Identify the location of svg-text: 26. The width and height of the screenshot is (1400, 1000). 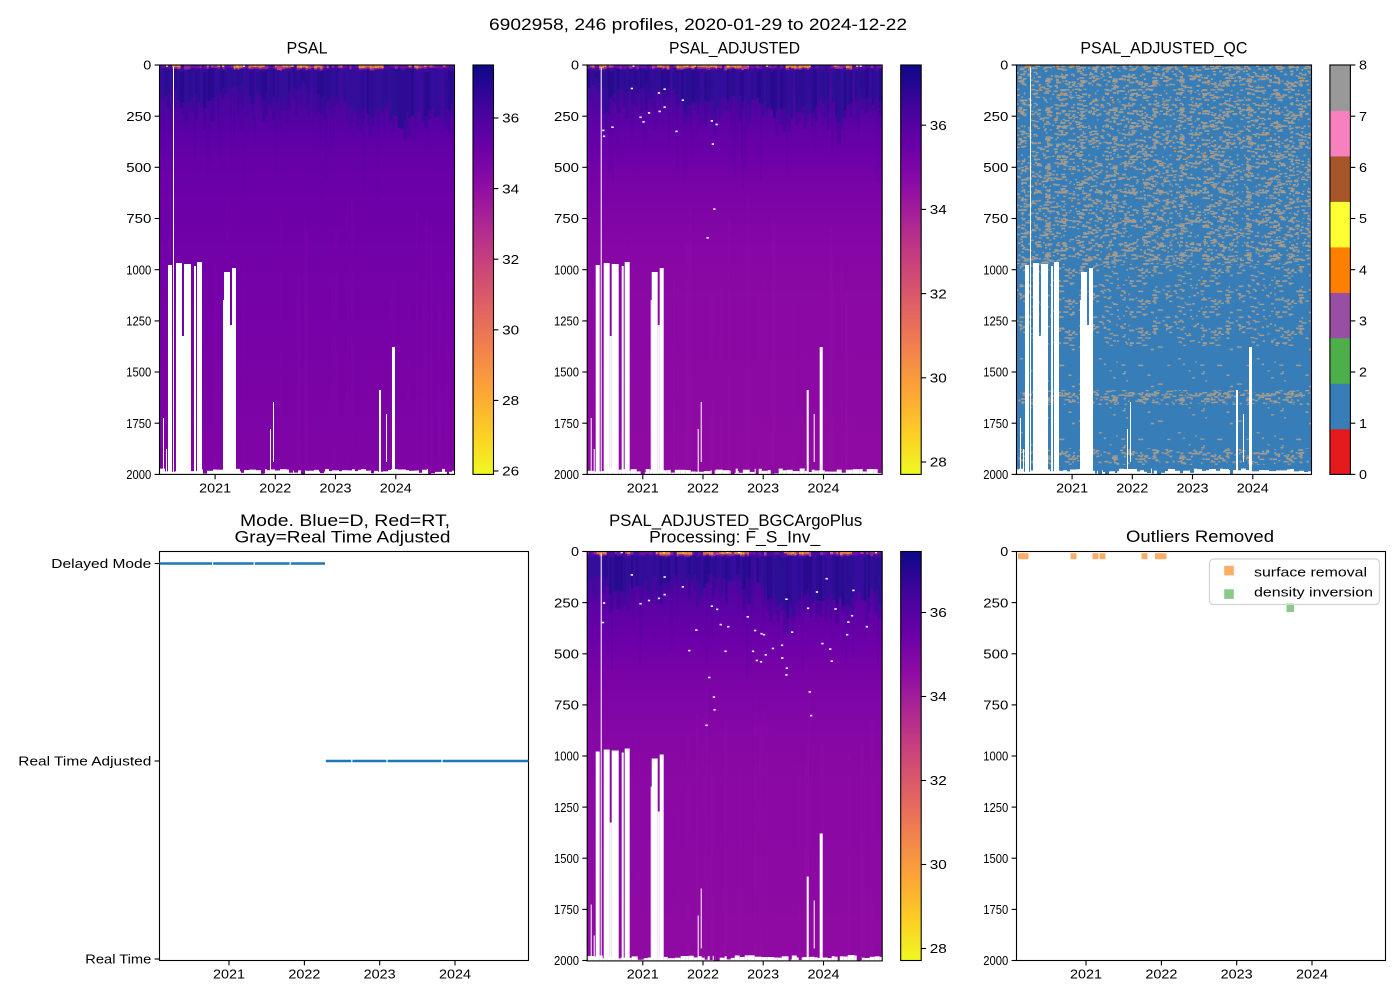
(510, 471).